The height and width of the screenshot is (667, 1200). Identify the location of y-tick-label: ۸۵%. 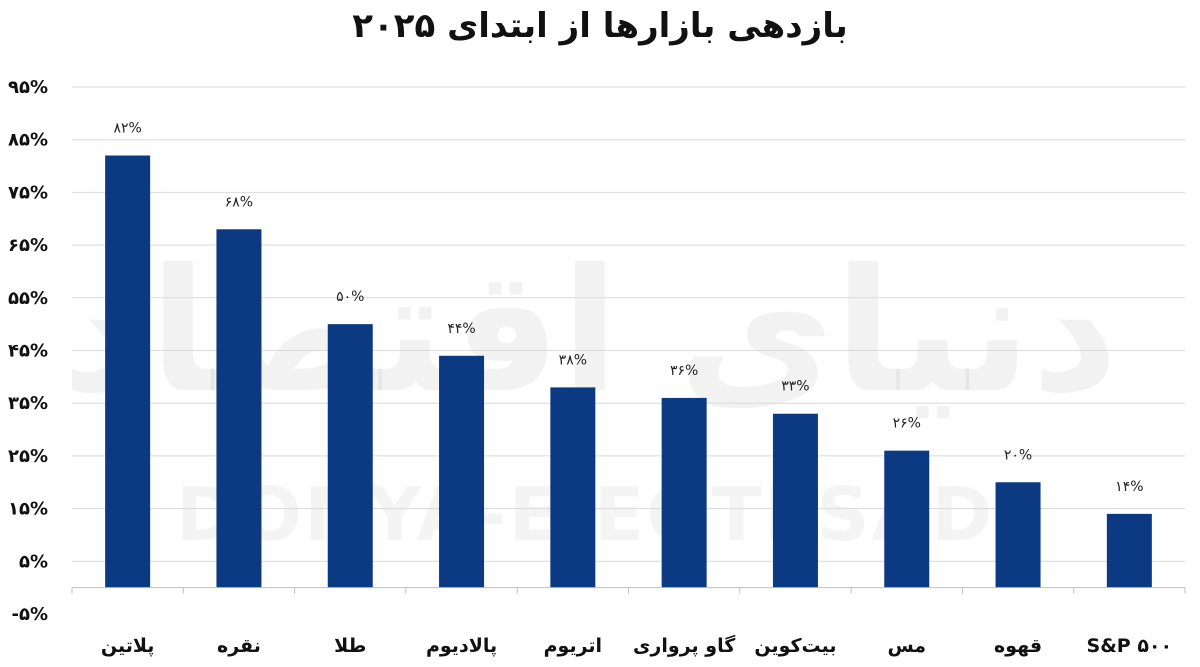
(28, 140).